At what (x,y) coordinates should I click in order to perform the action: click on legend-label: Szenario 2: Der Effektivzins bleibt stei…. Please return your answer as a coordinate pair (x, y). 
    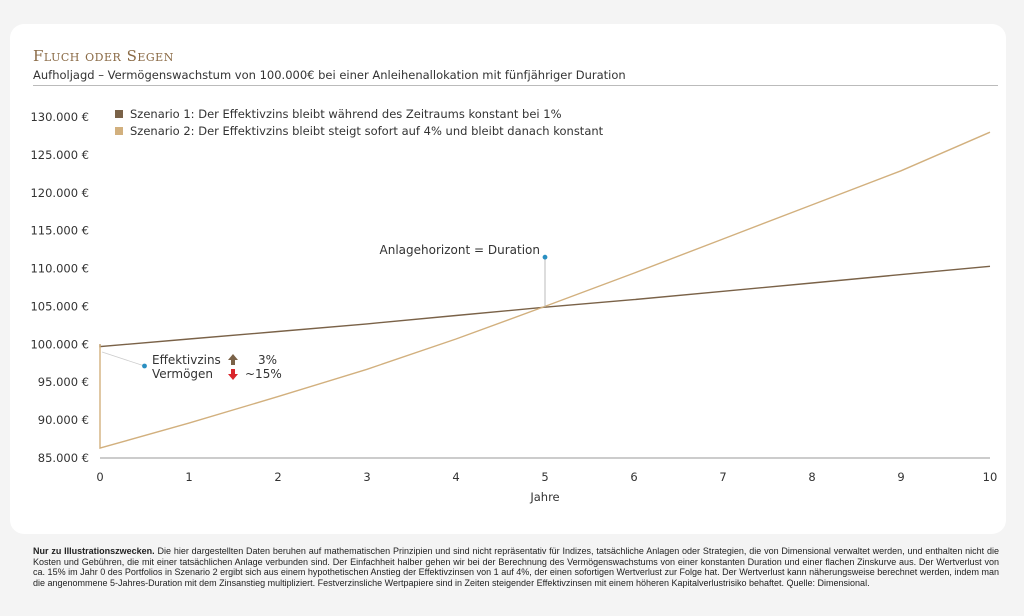
    Looking at the image, I should click on (367, 131).